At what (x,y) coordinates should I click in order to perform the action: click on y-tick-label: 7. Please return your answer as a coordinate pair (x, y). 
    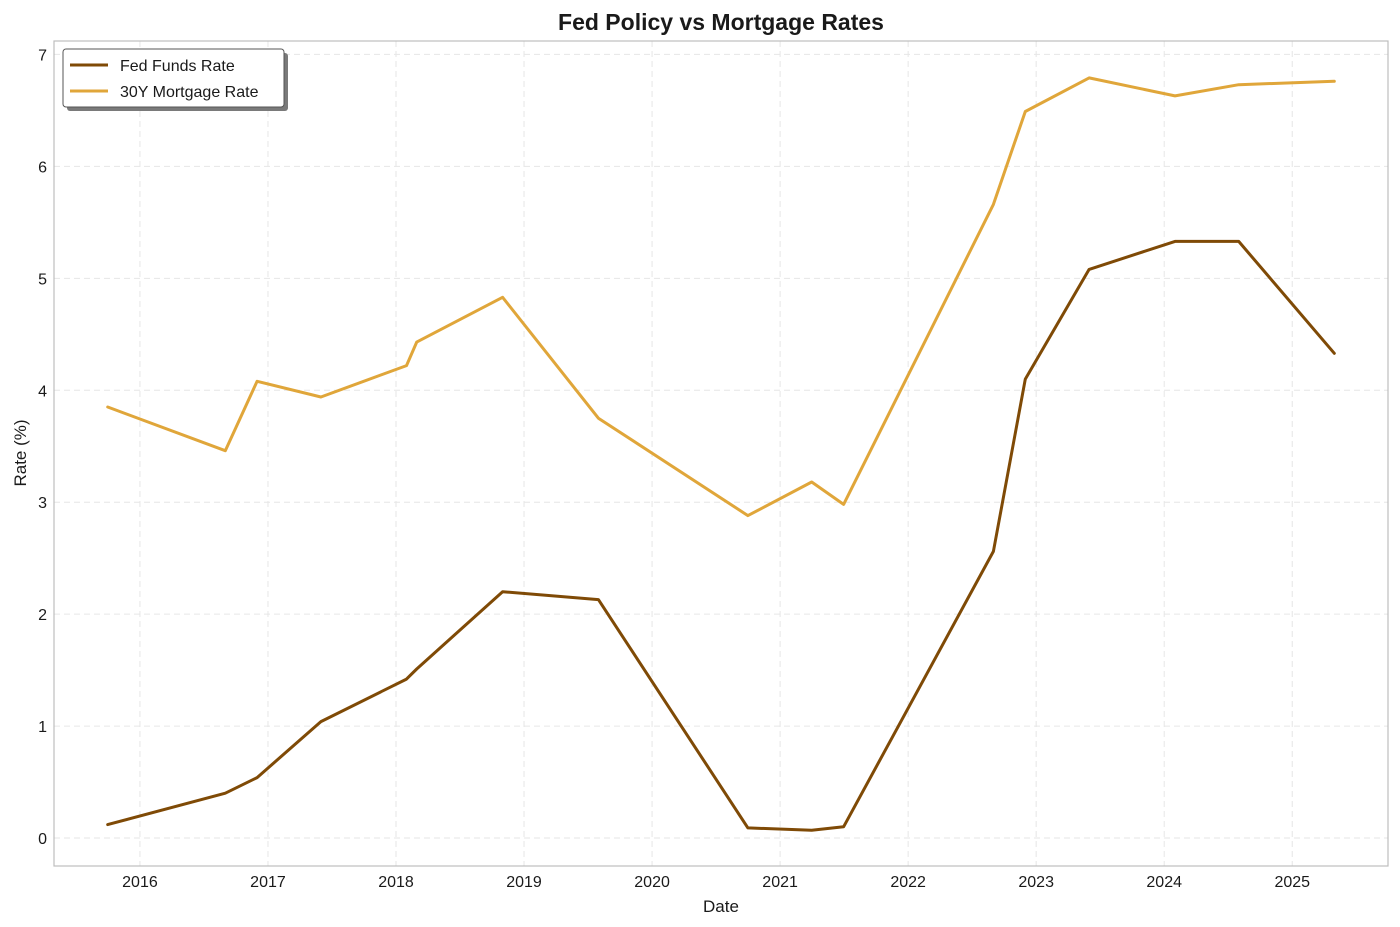
    Looking at the image, I should click on (42, 55).